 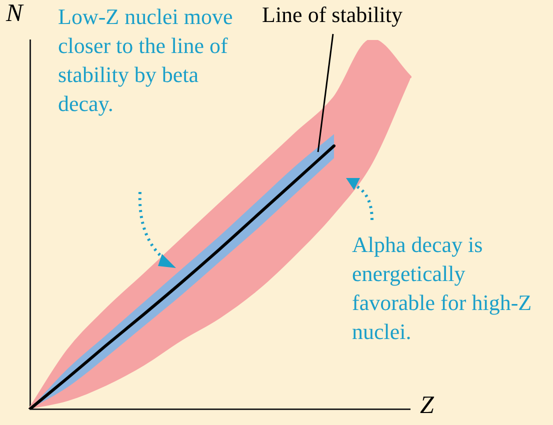 I want to click on y-axis-title: N, so click(x=14, y=14).